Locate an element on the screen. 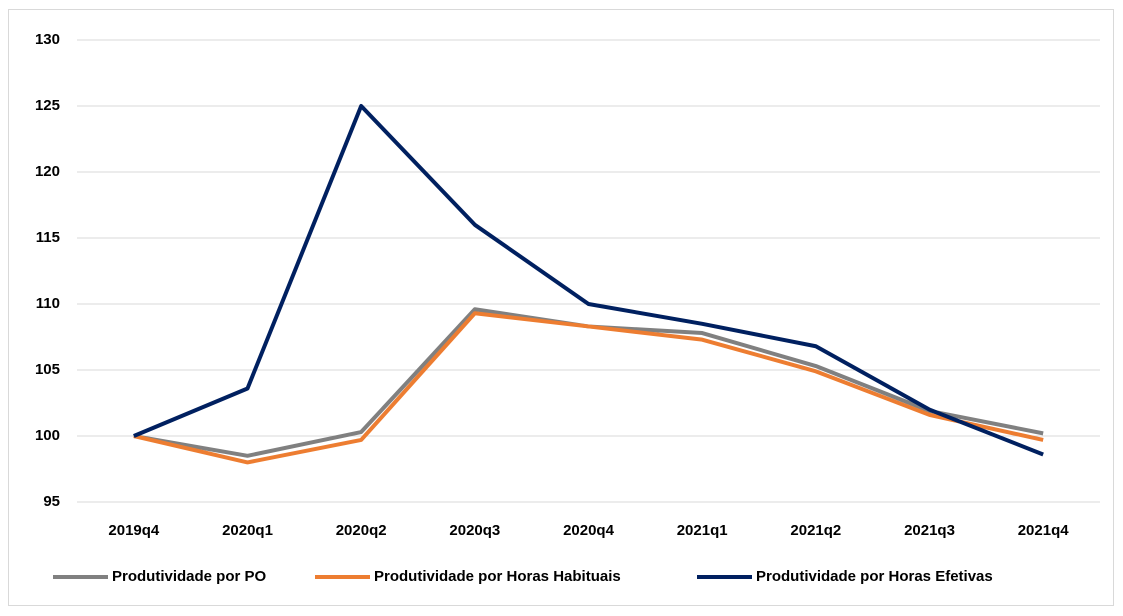 This screenshot has width=1123, height=616. x-tick-label: 2021q1 is located at coordinates (702, 530).